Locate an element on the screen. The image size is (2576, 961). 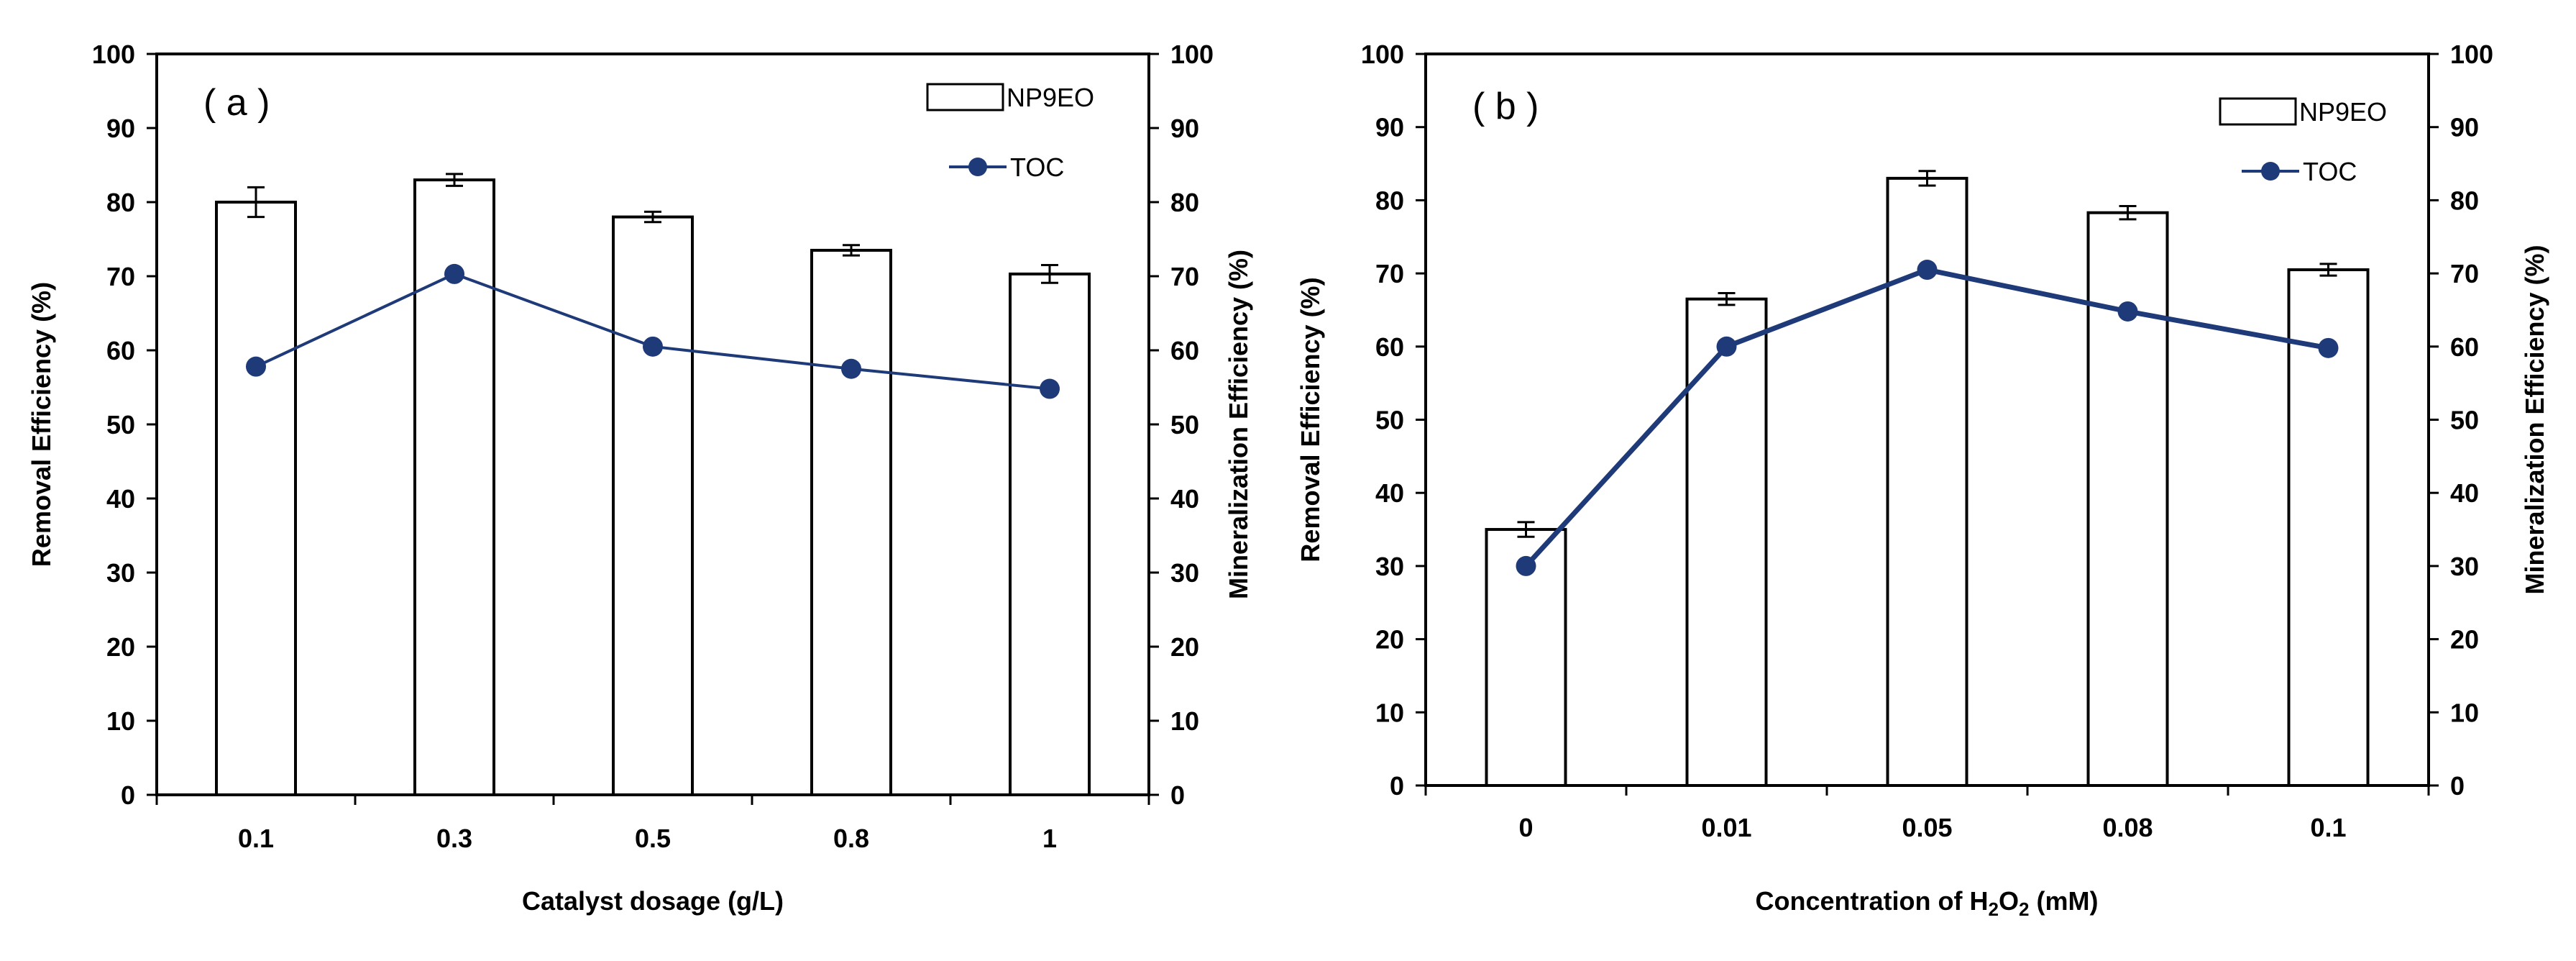
x-tick-label: 0.08 is located at coordinates (2127, 827).